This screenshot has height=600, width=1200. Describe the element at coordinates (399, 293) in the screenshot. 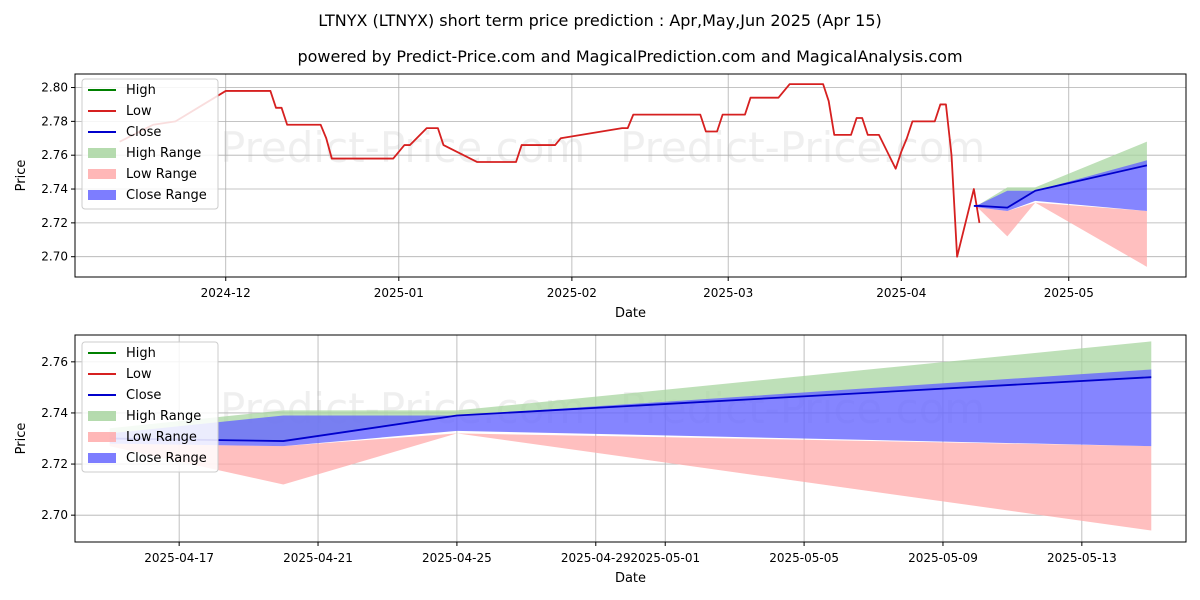

I see `x-tick-label: 2025-01` at that location.